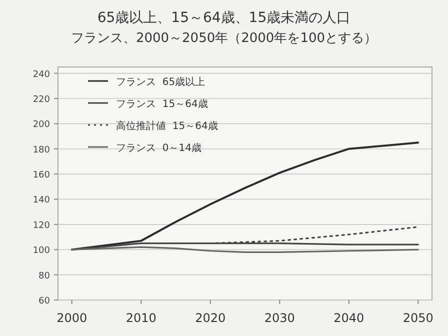  Describe the element at coordinates (161, 82) in the screenshot. I see `legend-label: フランス 65歳以上` at that location.